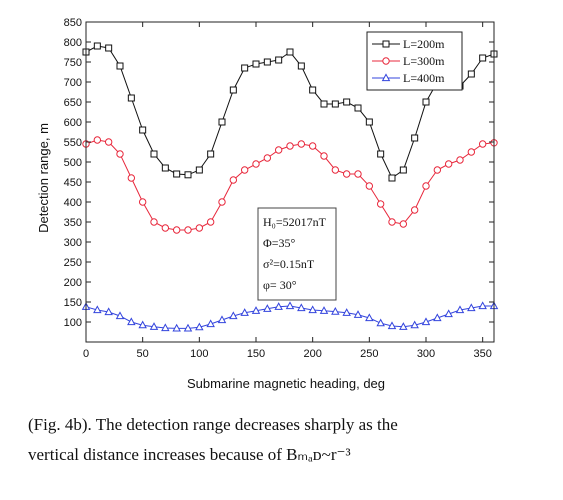 The width and height of the screenshot is (563, 500). I want to click on annotation-line: φ= 30°, so click(280, 285).